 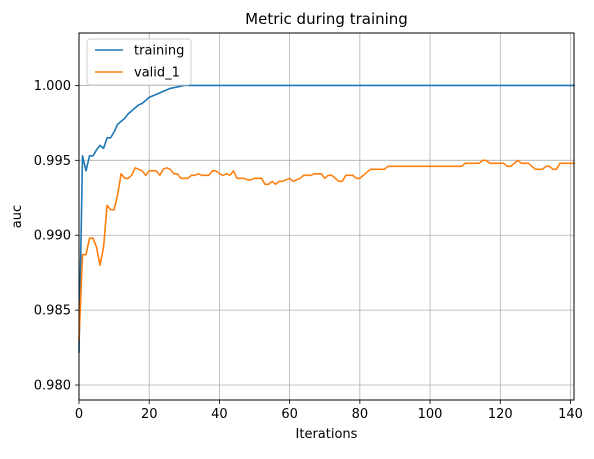 I want to click on y-axis-ticks: 0.980 0.985 0.990 0.995 1.000, so click(x=56, y=236).